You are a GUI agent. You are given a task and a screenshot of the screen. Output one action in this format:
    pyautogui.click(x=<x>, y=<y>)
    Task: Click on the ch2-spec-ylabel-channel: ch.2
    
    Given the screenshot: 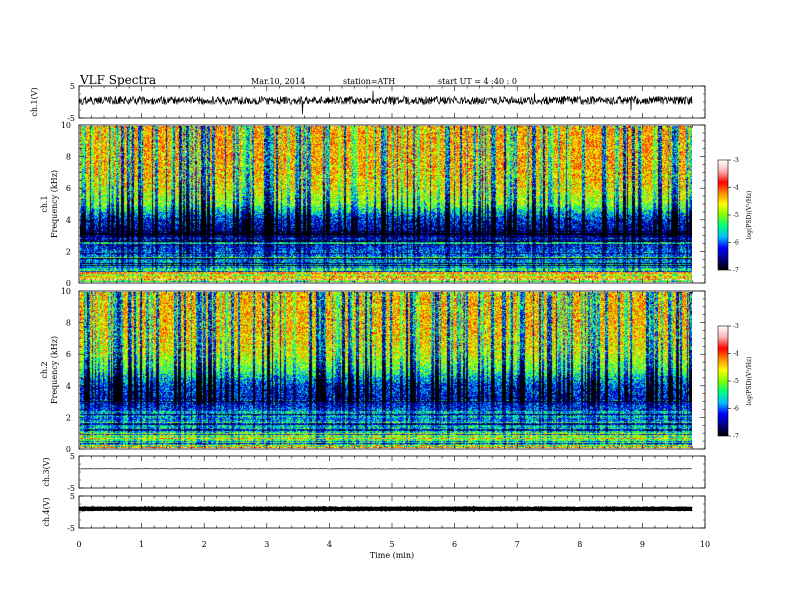 What is the action you would take?
    pyautogui.click(x=44, y=369)
    